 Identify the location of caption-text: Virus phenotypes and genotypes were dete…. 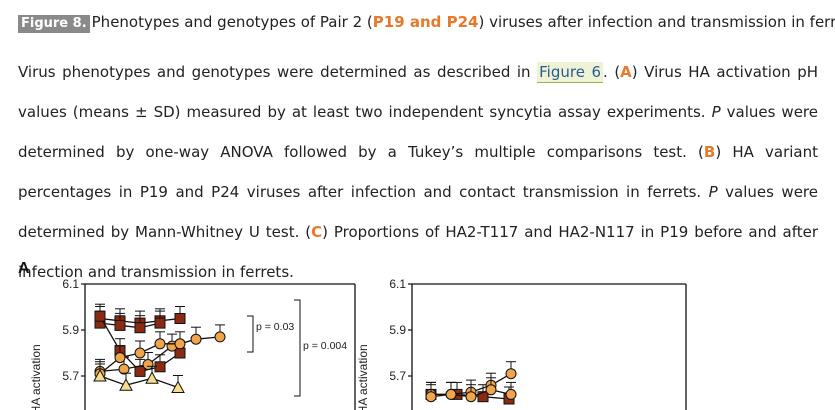
(274, 72).